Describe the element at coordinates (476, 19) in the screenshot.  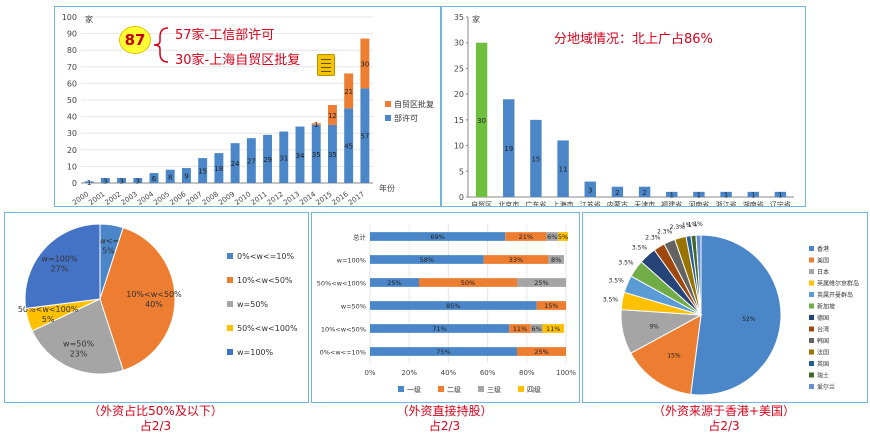
I see `y-axis-label: 家` at that location.